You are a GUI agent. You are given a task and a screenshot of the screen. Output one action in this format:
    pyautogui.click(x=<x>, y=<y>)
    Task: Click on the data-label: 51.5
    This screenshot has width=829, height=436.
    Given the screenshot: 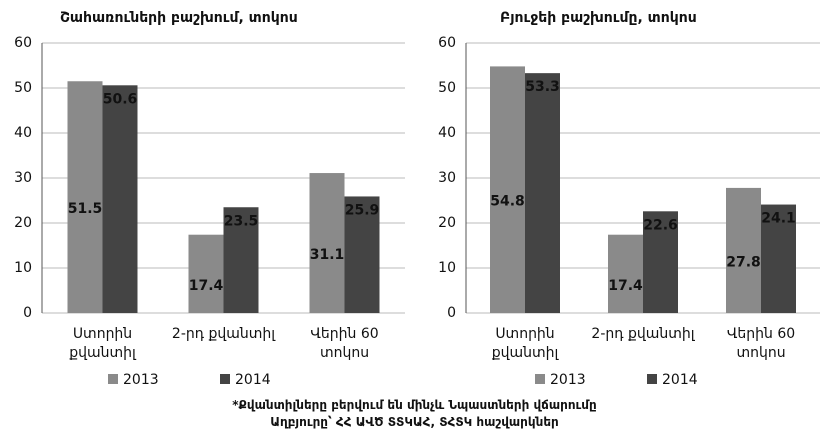 What is the action you would take?
    pyautogui.click(x=85, y=209)
    